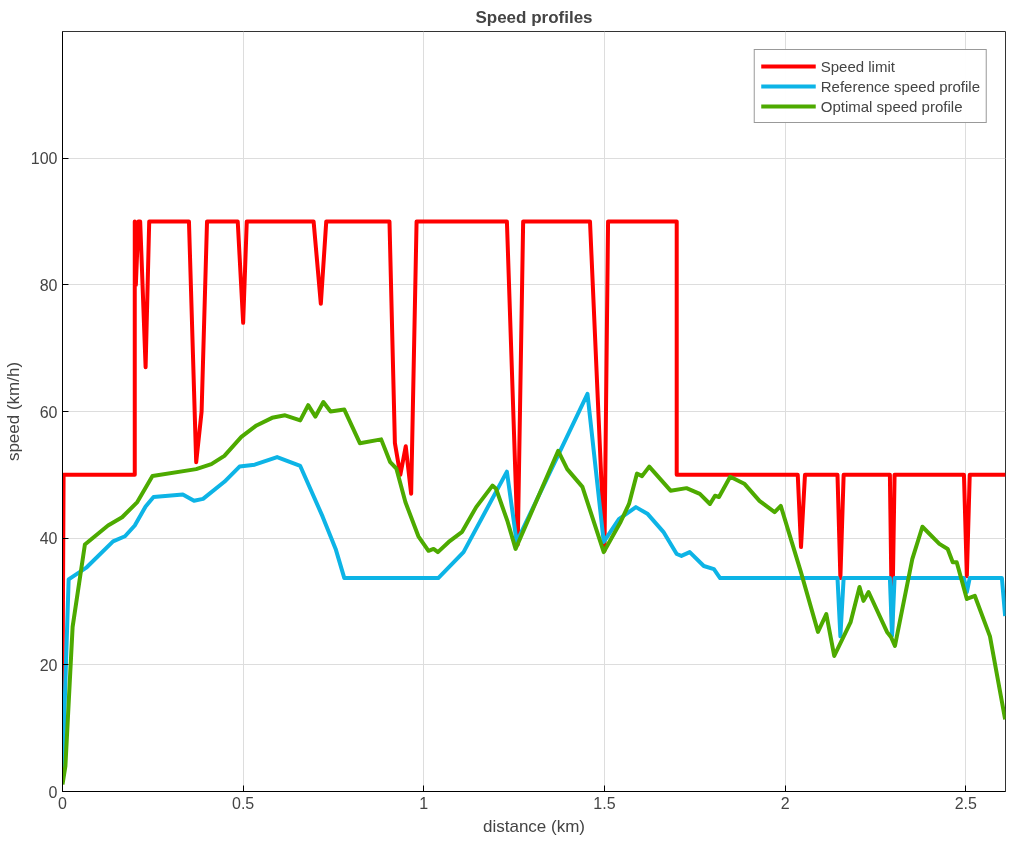 The height and width of the screenshot is (843, 1015). What do you see at coordinates (48, 412) in the screenshot?
I see `y-tick-label: 60` at bounding box center [48, 412].